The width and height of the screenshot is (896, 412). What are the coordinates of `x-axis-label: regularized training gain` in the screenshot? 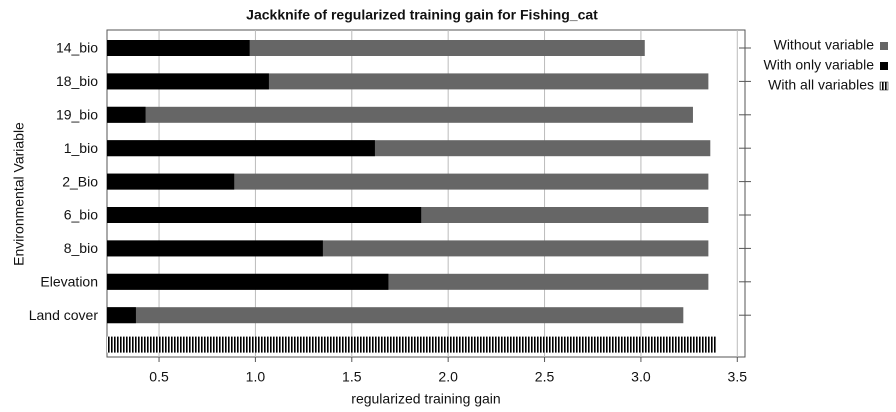 It's located at (425, 399).